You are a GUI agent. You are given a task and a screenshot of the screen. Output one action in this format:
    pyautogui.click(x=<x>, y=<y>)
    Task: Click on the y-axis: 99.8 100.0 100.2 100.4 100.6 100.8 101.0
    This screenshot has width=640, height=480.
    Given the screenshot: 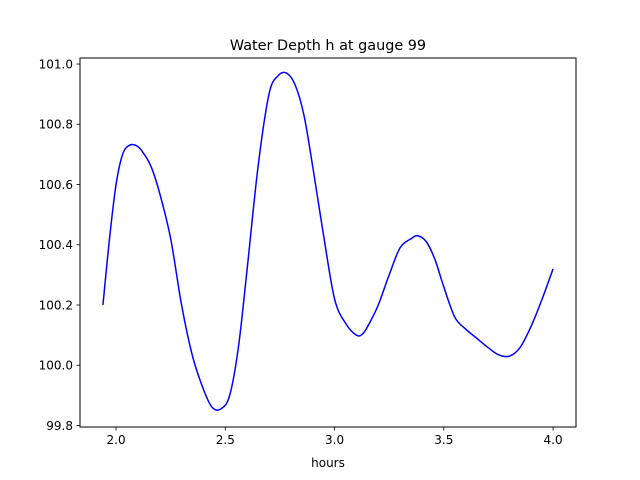 What is the action you would take?
    pyautogui.click(x=59, y=245)
    